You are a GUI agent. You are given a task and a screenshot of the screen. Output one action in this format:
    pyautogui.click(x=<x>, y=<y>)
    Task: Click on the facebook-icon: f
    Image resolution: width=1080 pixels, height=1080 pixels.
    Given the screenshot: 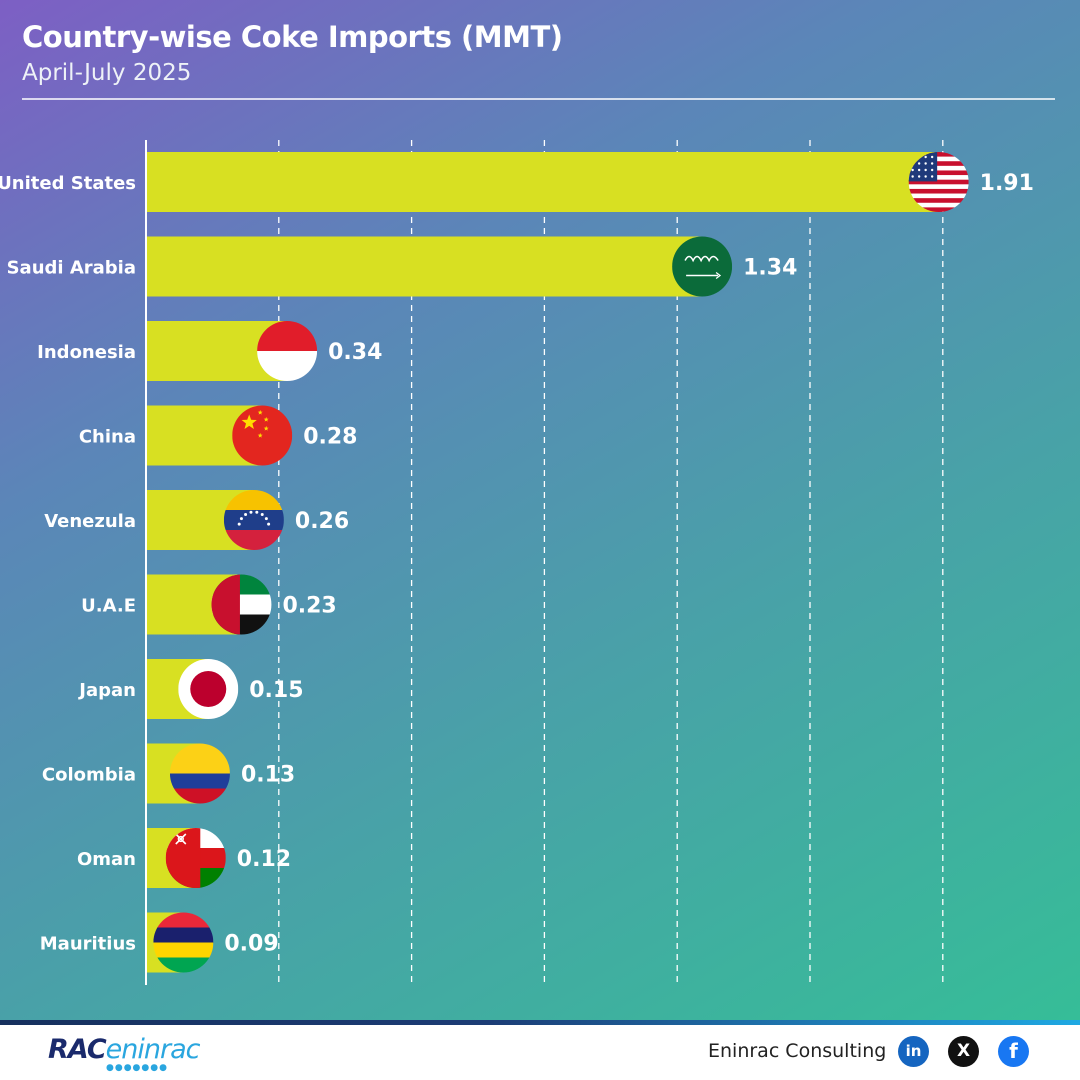 What is the action you would take?
    pyautogui.click(x=1013, y=1051)
    